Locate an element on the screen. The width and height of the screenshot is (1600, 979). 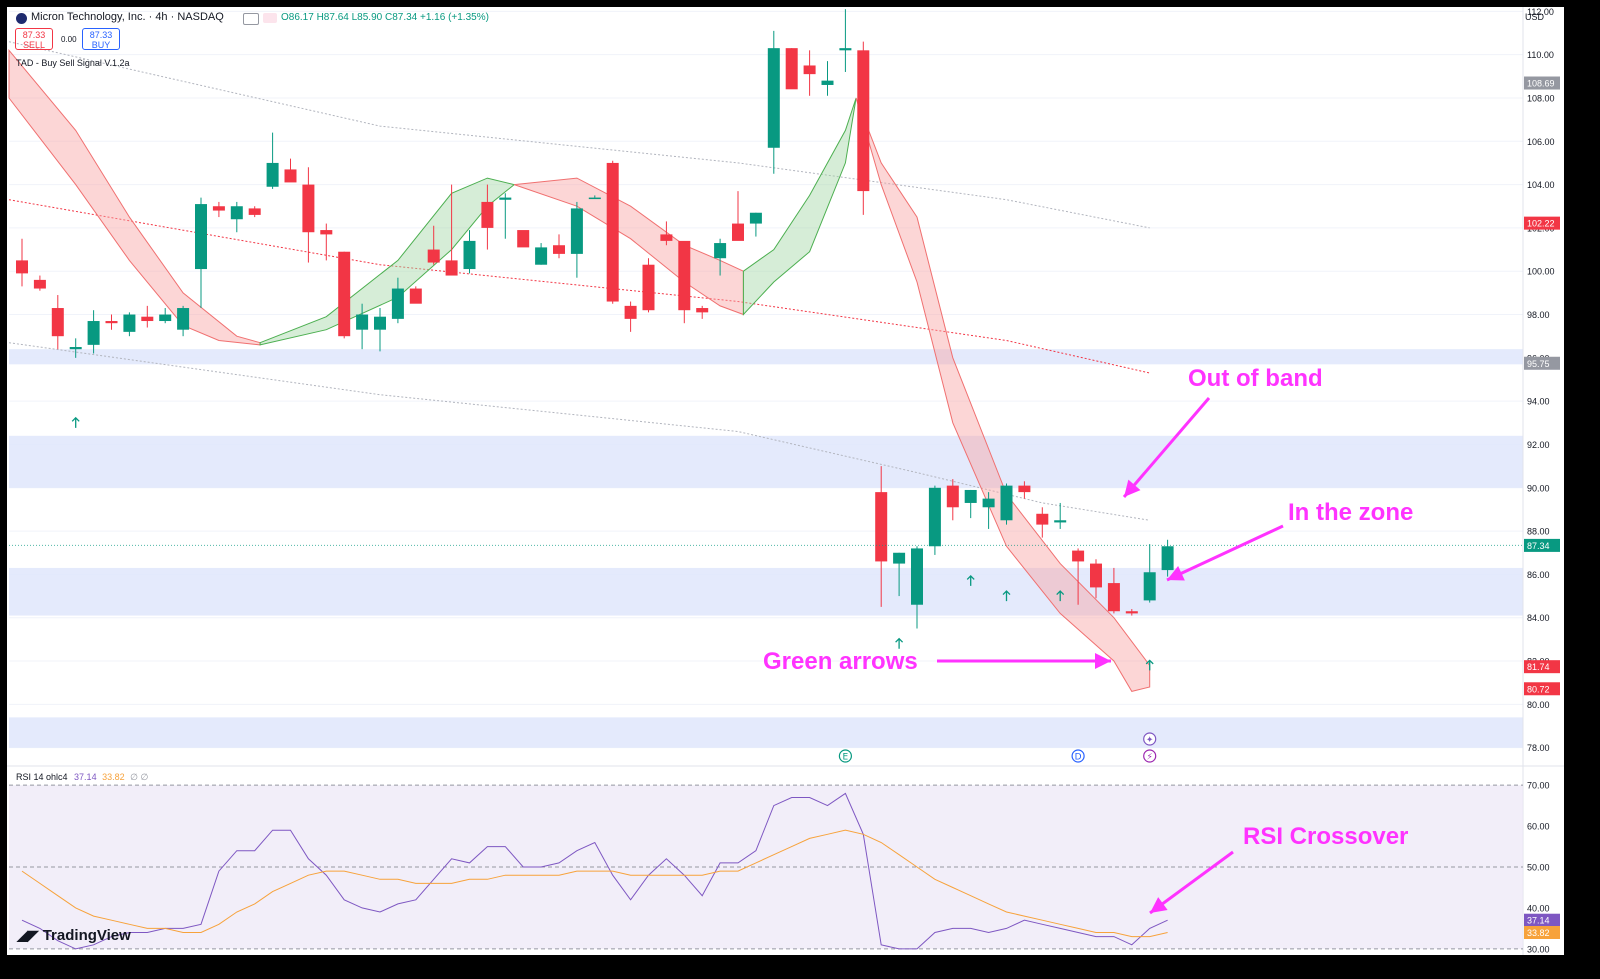
price-tick-label: 84.00 is located at coordinates (1538, 618).